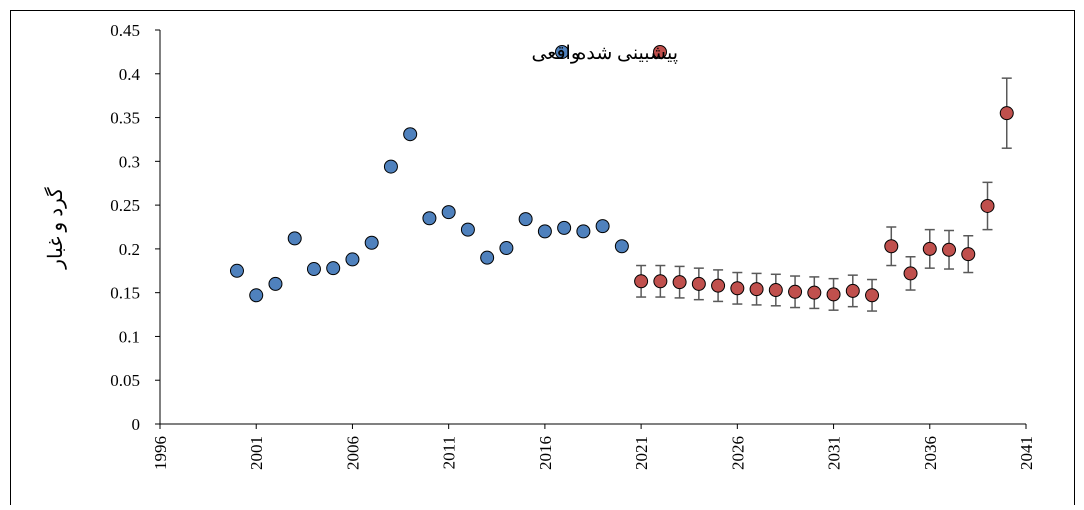 The image size is (1084, 510). What do you see at coordinates (125, 118) in the screenshot?
I see `y-tick-label: 0.35` at bounding box center [125, 118].